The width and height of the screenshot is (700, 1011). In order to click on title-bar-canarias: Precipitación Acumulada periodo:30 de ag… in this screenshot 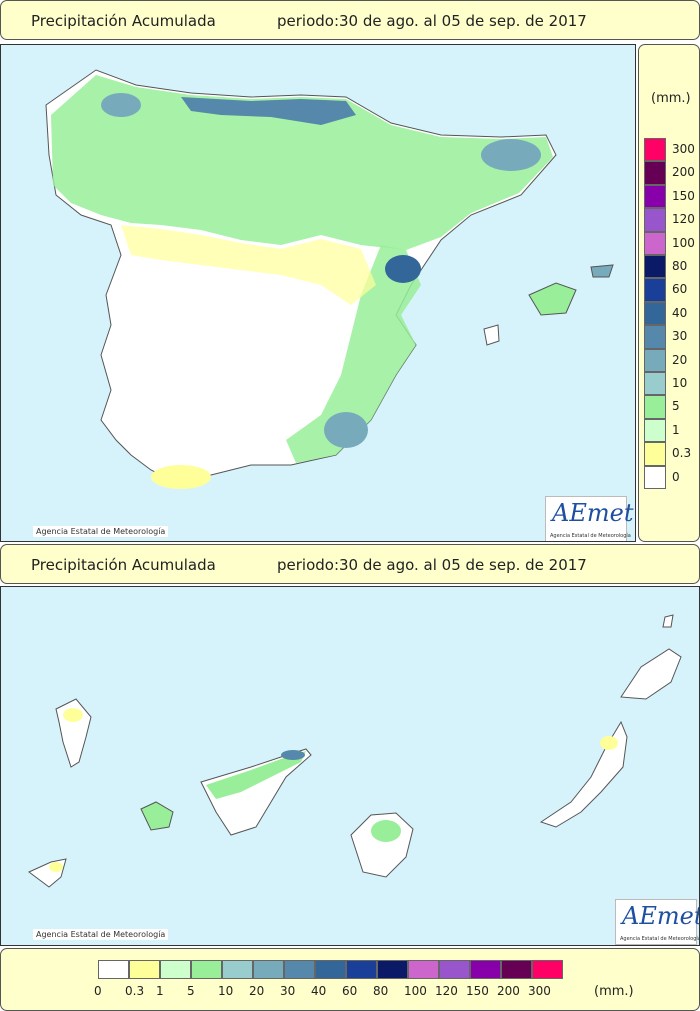, I will do `click(350, 564)`.